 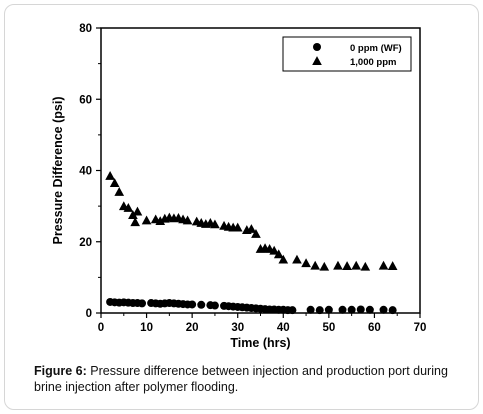 I want to click on y-tick-label: 20, so click(x=85, y=243).